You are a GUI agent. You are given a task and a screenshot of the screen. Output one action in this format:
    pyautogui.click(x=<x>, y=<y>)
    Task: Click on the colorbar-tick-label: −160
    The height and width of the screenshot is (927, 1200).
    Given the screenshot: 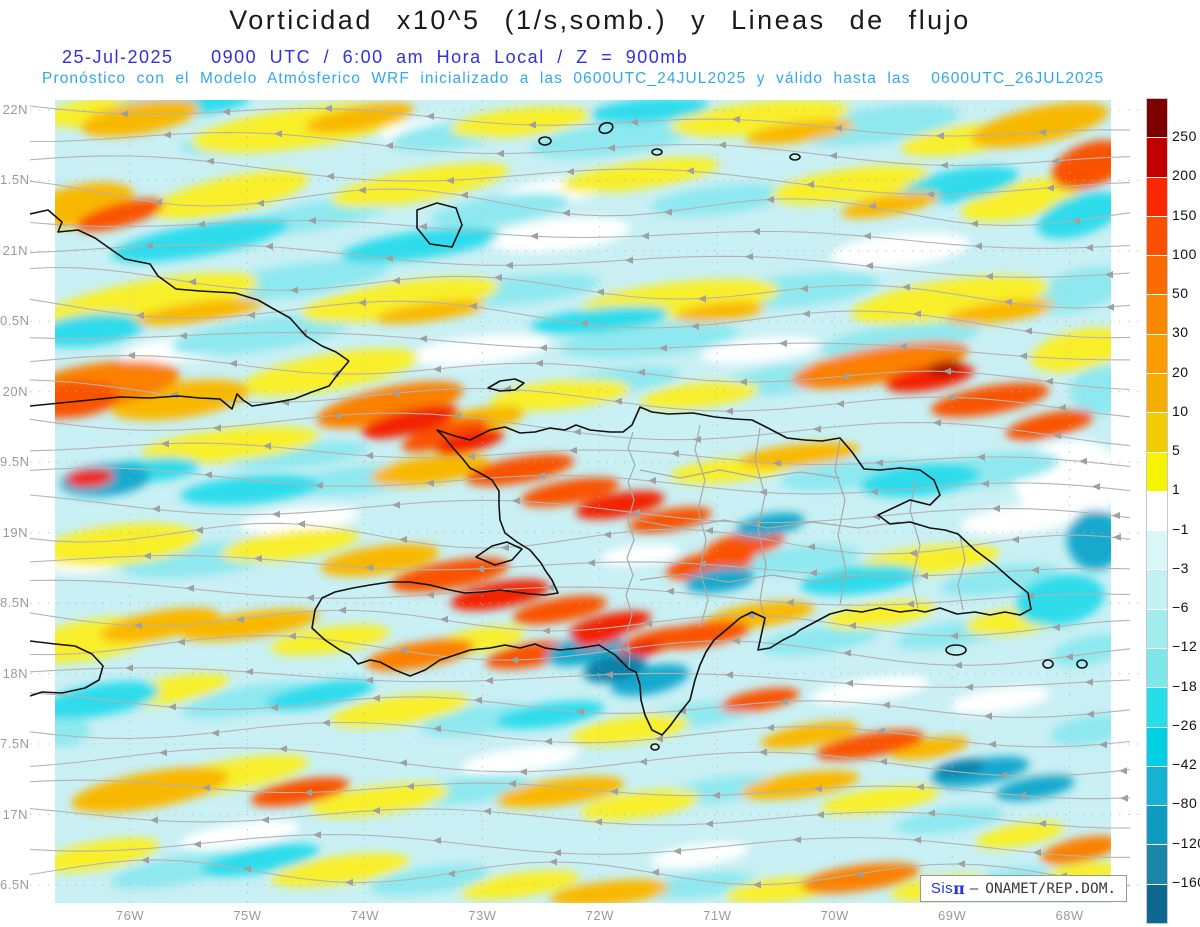 What is the action you would take?
    pyautogui.click(x=1186, y=881)
    